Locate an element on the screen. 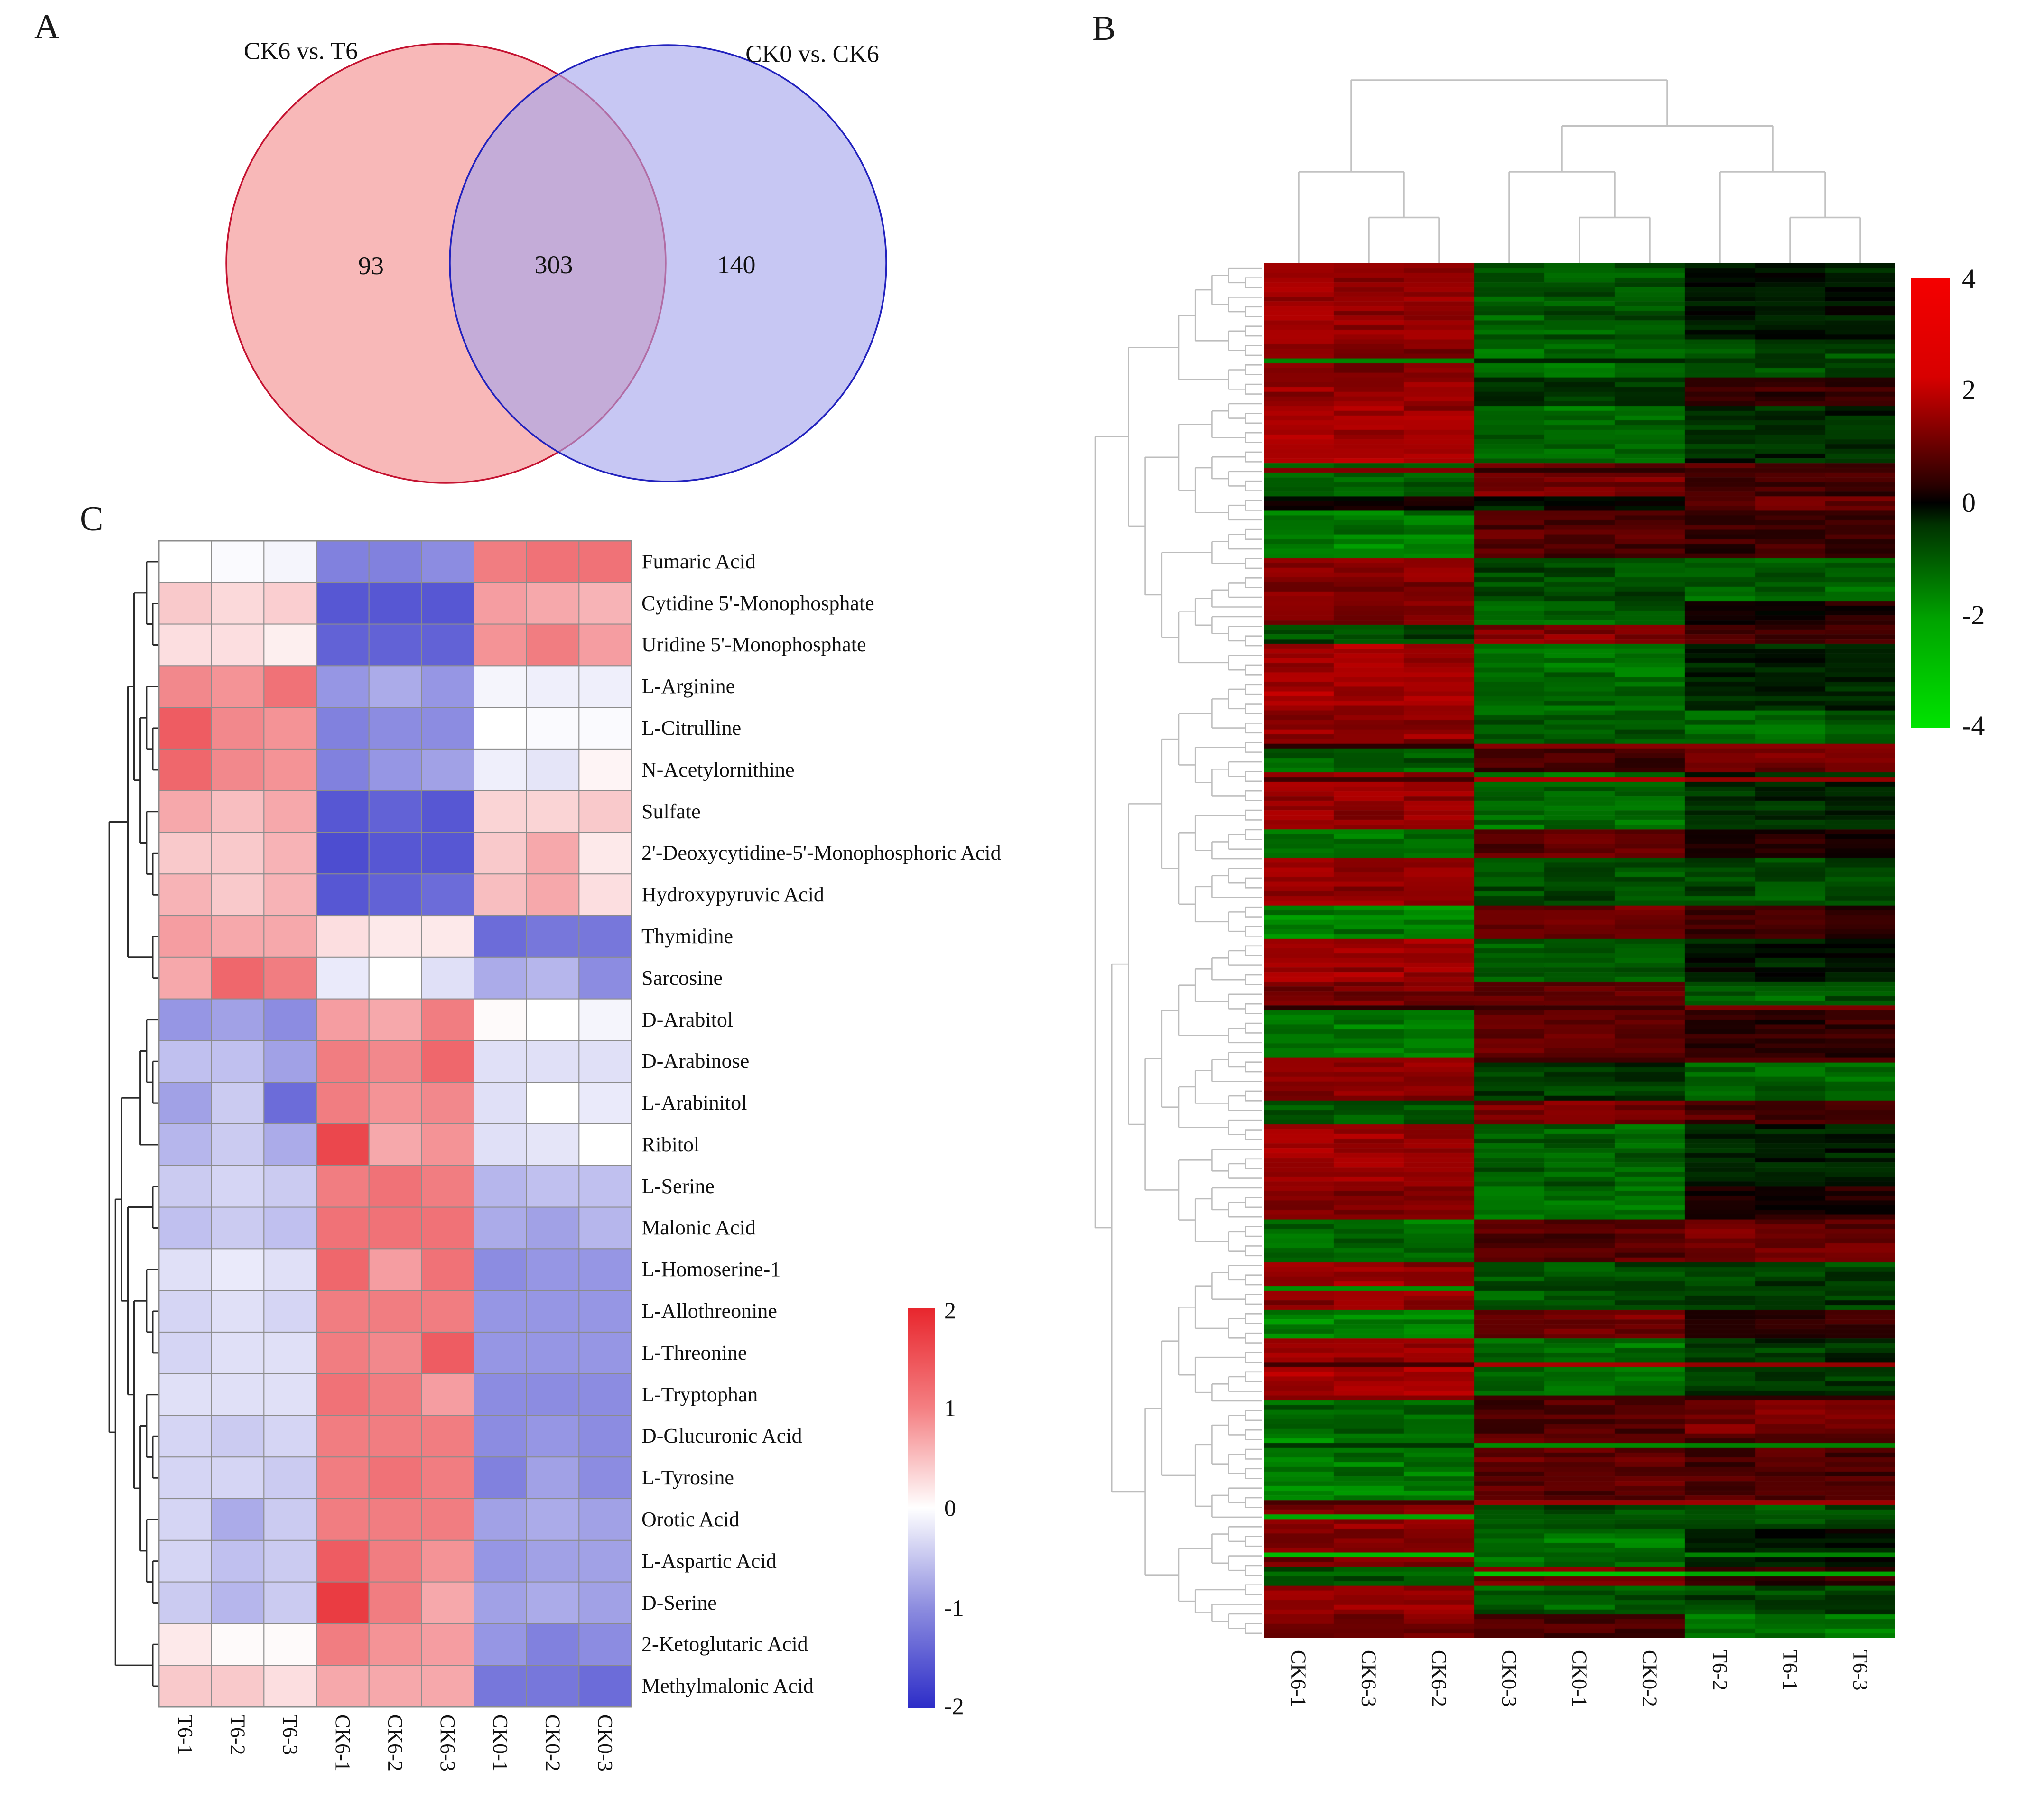 This screenshot has height=1817, width=2044. heatmap-c-row-label: L-Arabinitol is located at coordinates (694, 1103).